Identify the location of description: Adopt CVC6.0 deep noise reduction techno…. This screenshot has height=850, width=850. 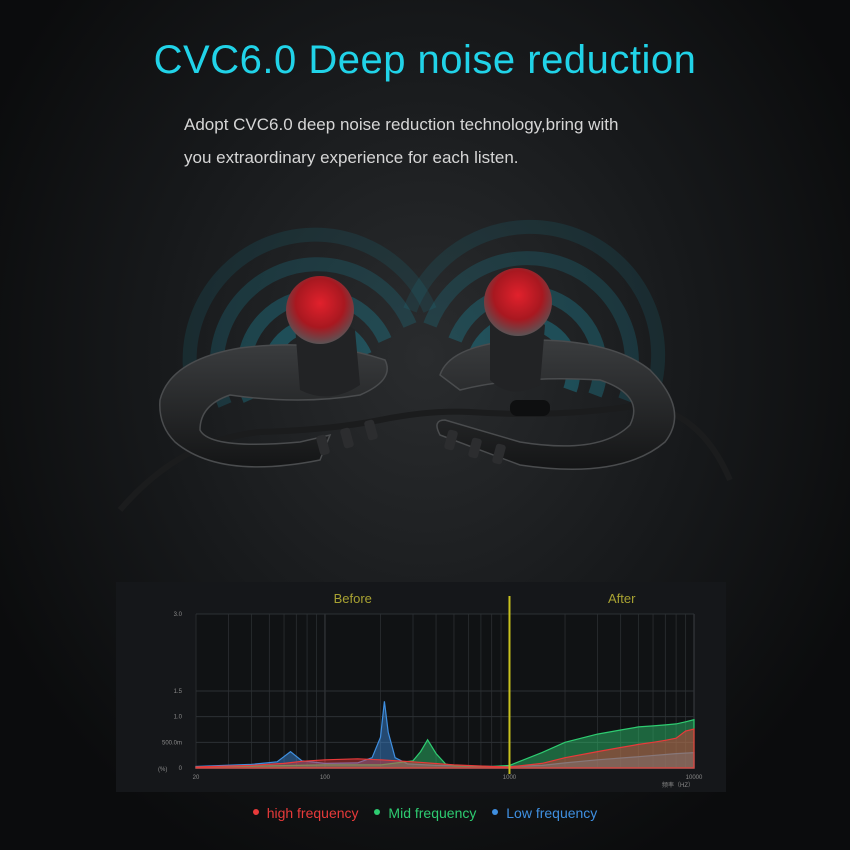
(444, 141).